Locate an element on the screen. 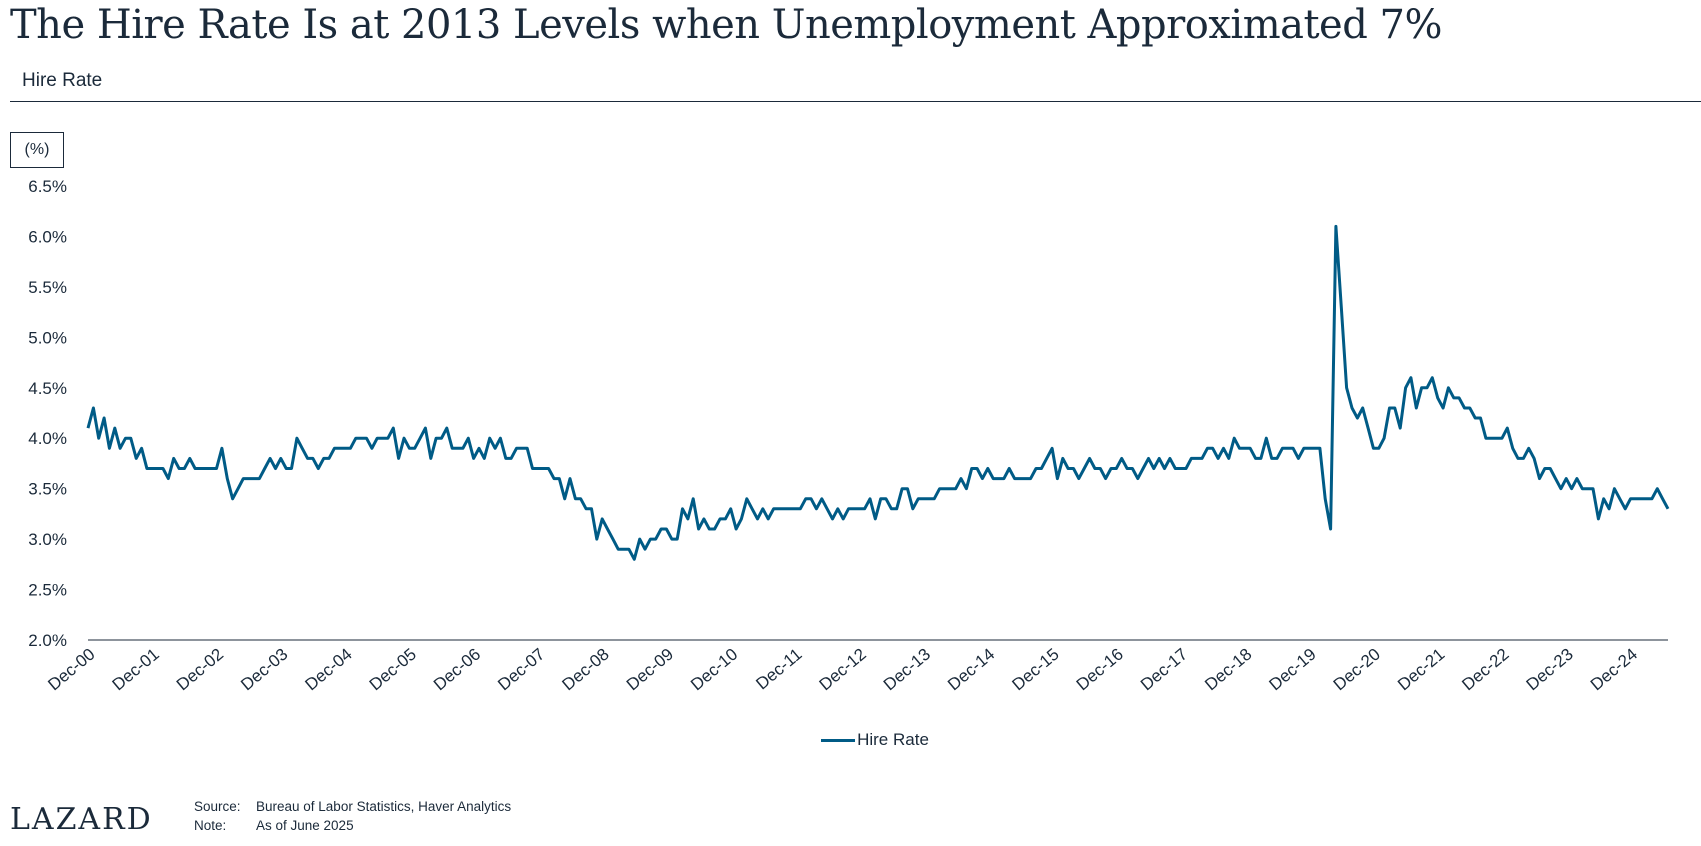 This screenshot has width=1701, height=846. y-tick-label: 5.0% is located at coordinates (47, 337).